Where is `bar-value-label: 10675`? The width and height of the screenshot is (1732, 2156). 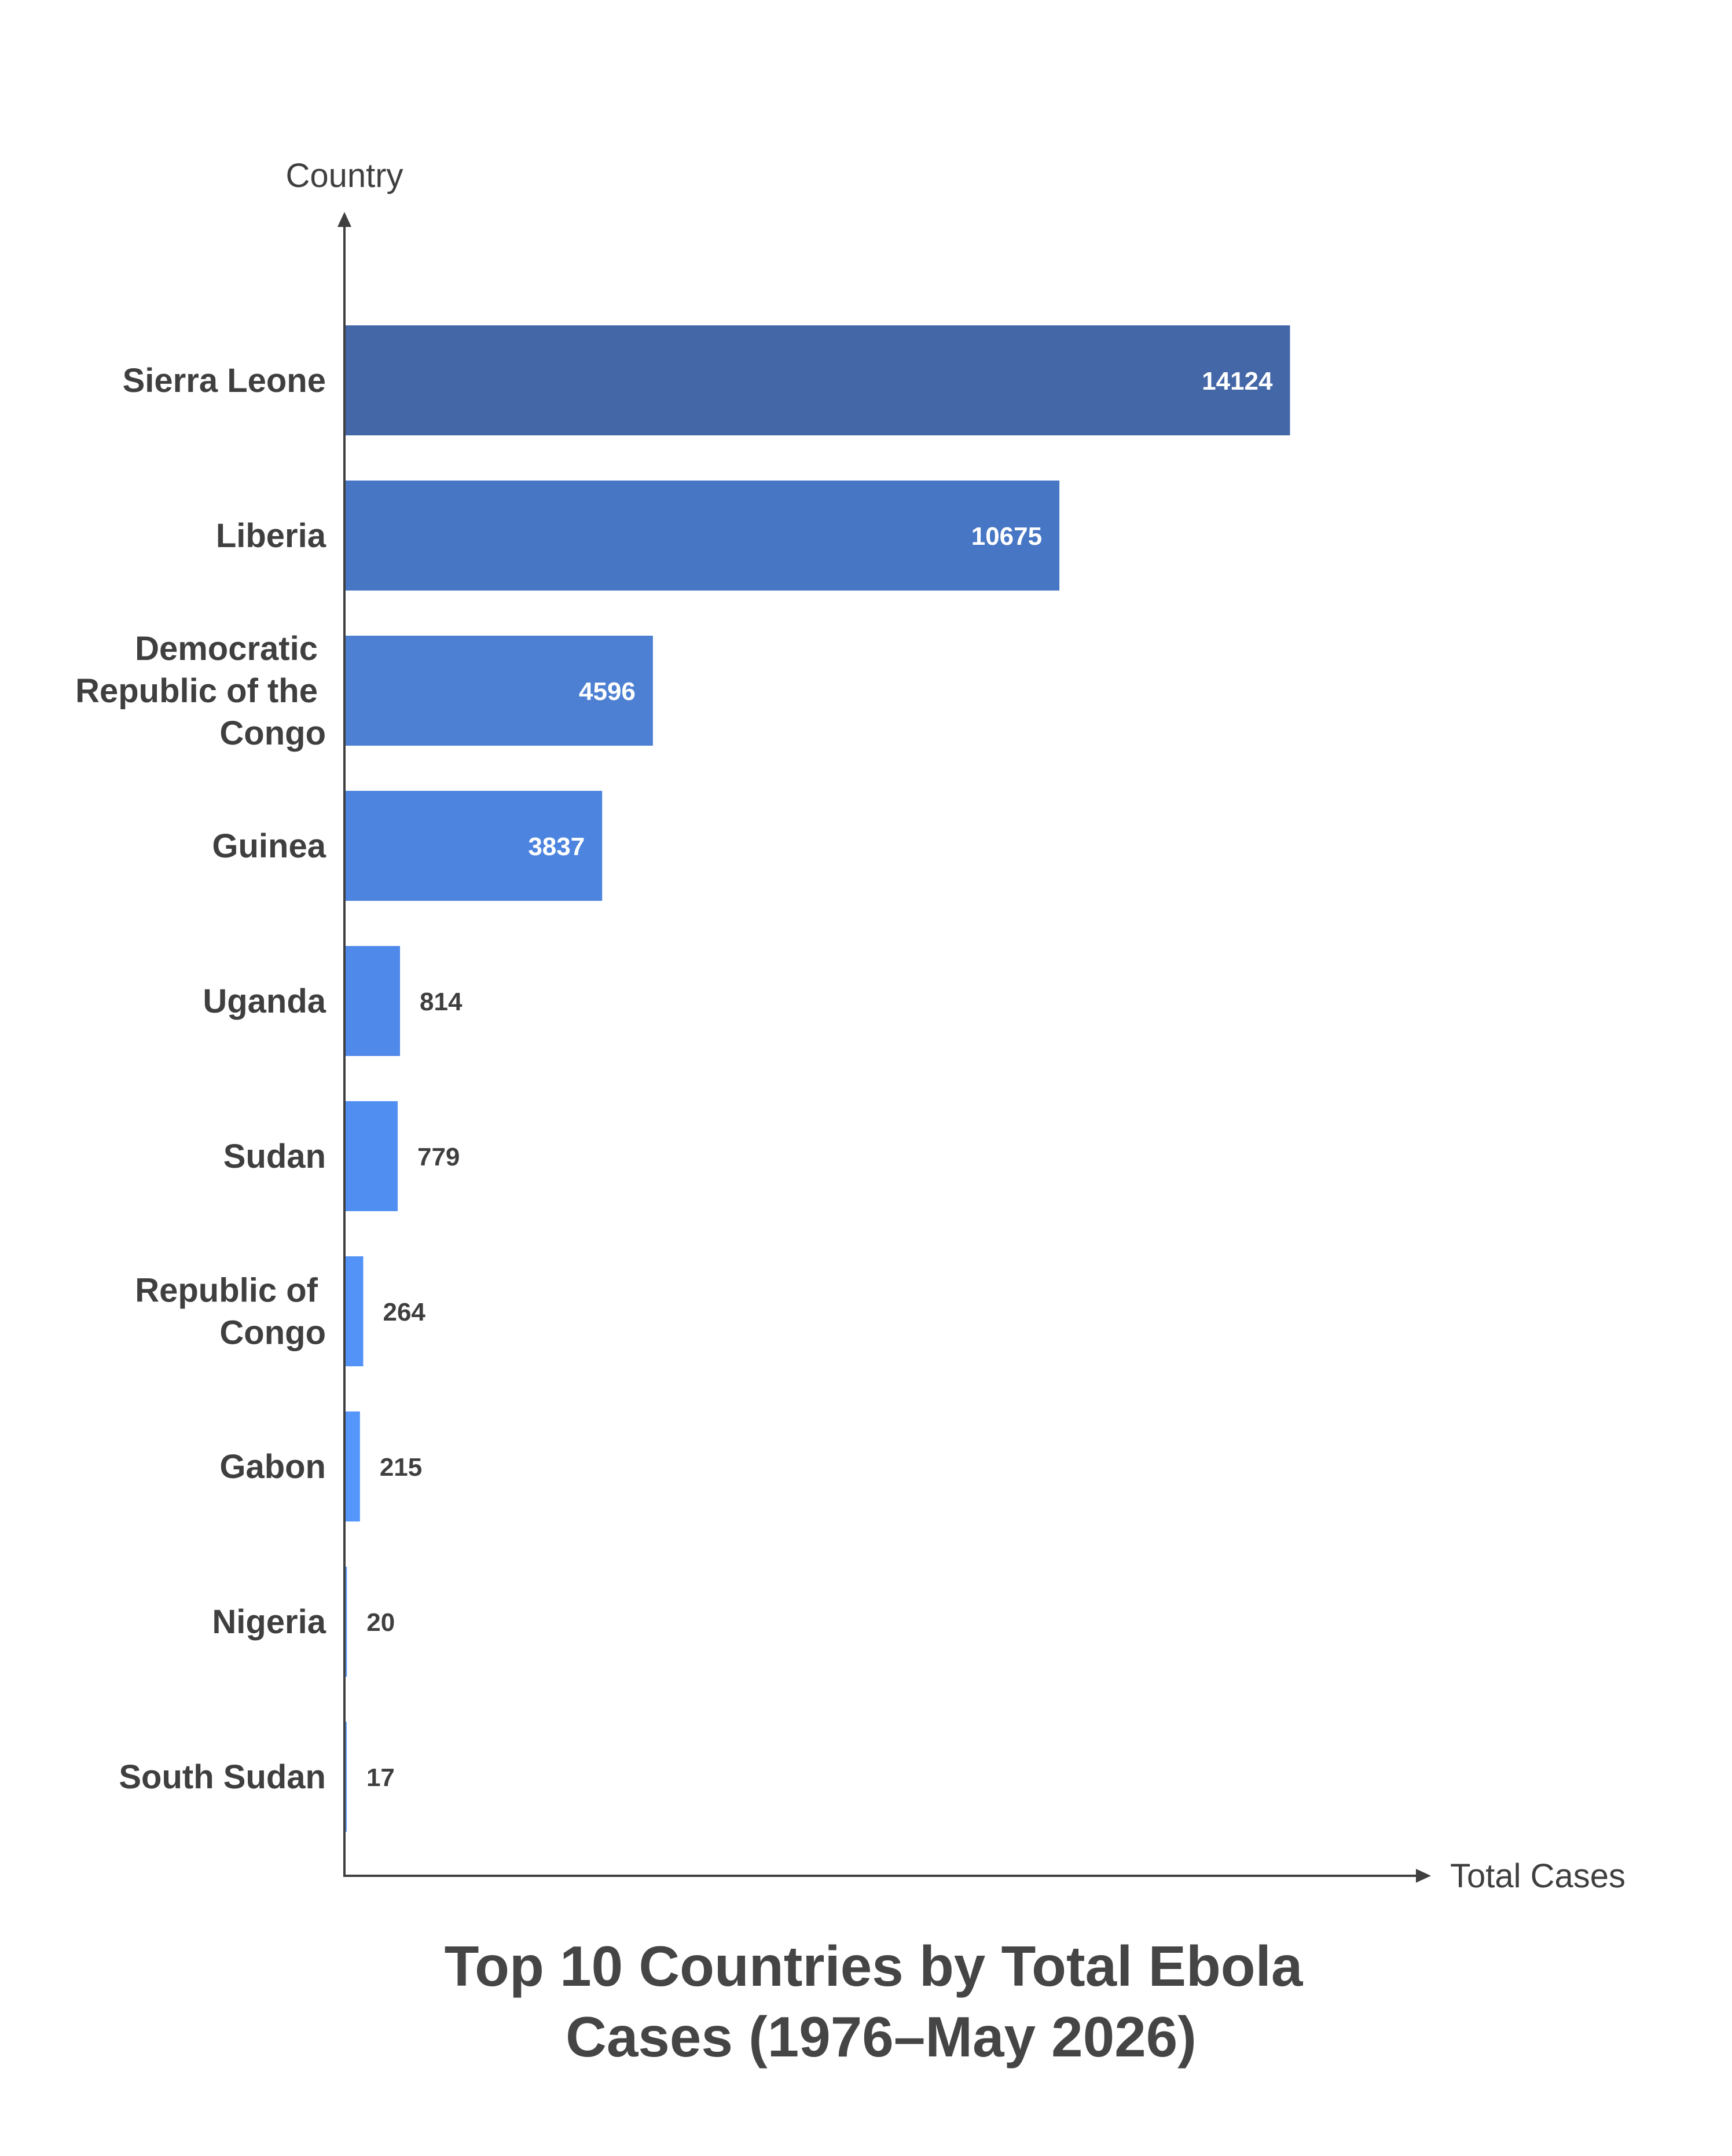 bar-value-label: 10675 is located at coordinates (1006, 537).